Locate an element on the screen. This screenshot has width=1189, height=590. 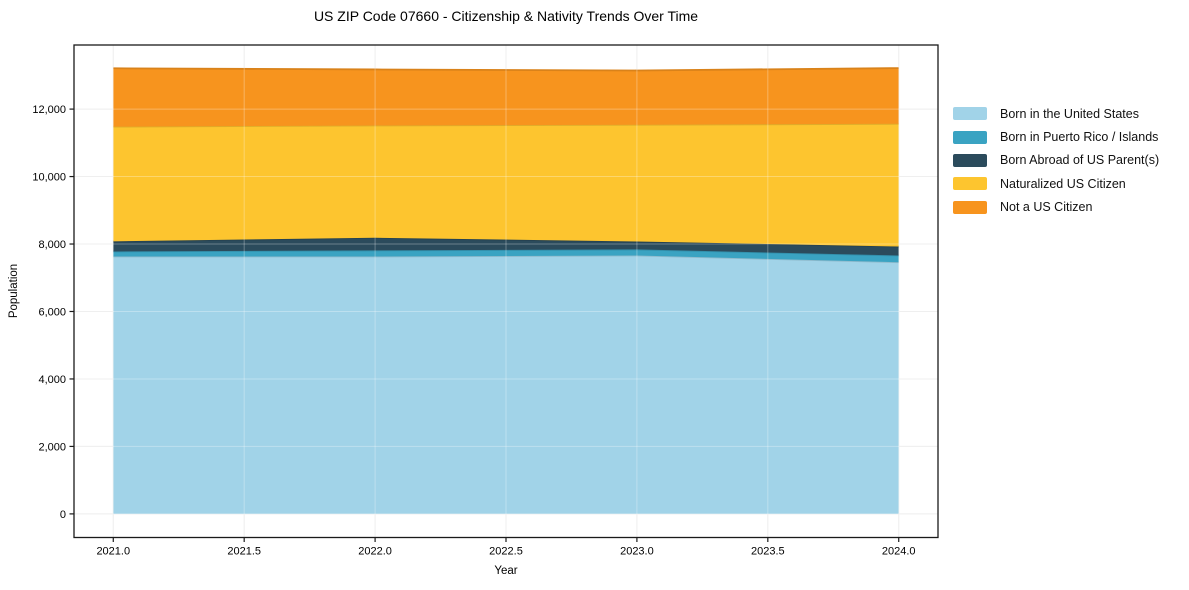
y-tick-label: 8,000 is located at coordinates (52, 245).